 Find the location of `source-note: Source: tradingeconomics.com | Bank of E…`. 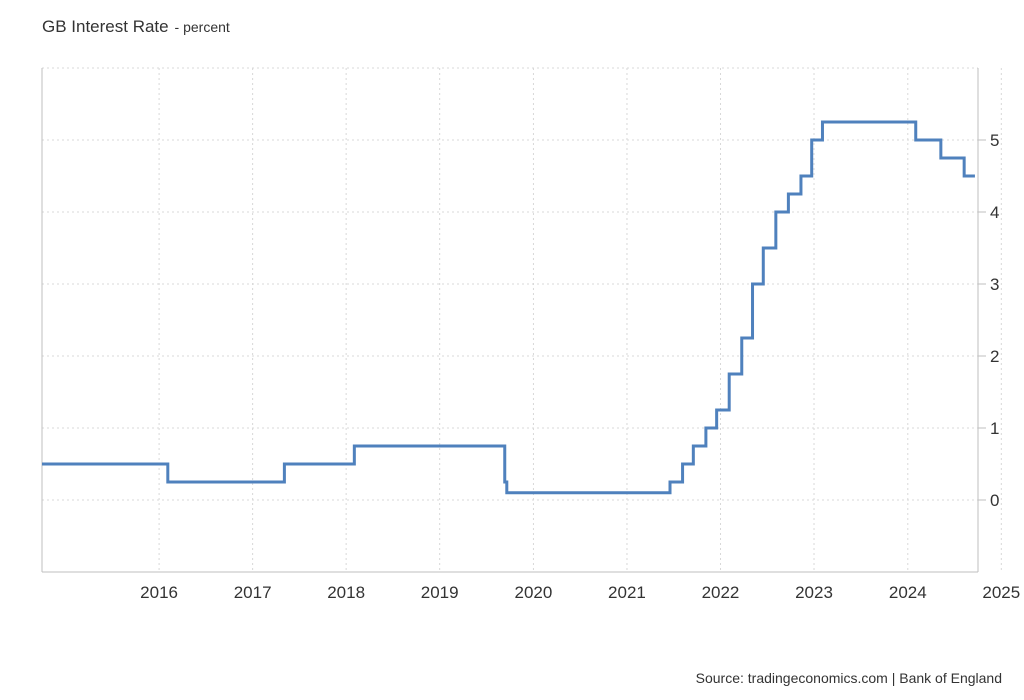

source-note: Source: tradingeconomics.com | Bank of E… is located at coordinates (848, 678).